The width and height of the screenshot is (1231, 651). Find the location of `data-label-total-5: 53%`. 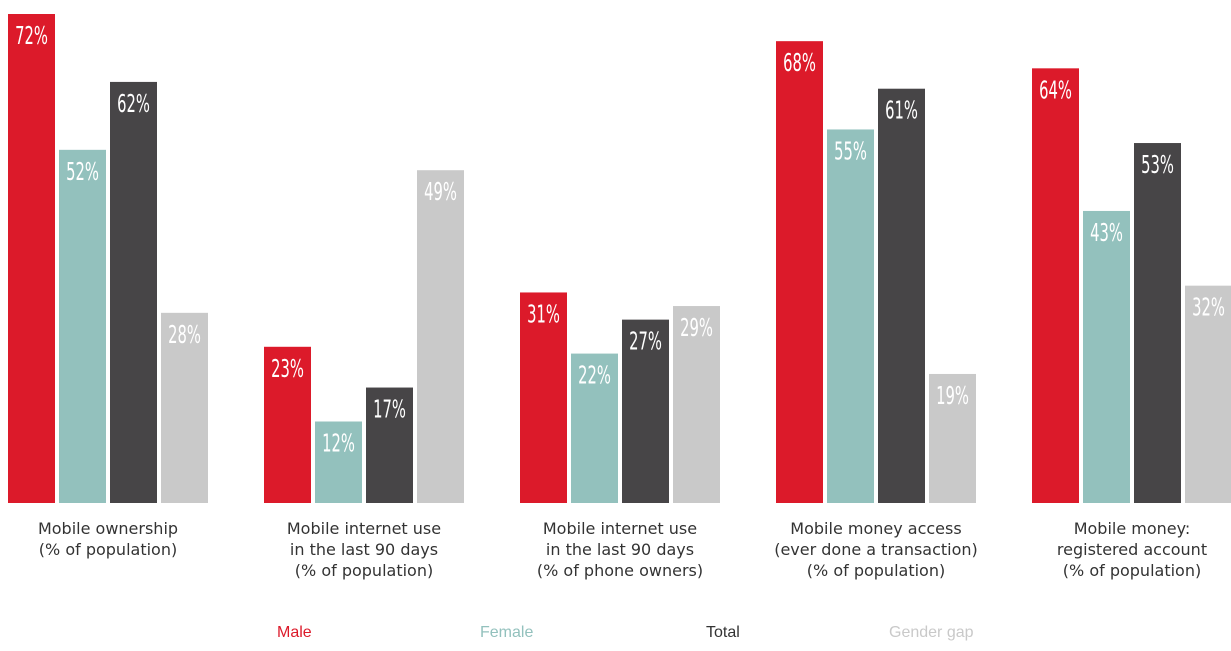

data-label-total-5: 53% is located at coordinates (1157, 164).